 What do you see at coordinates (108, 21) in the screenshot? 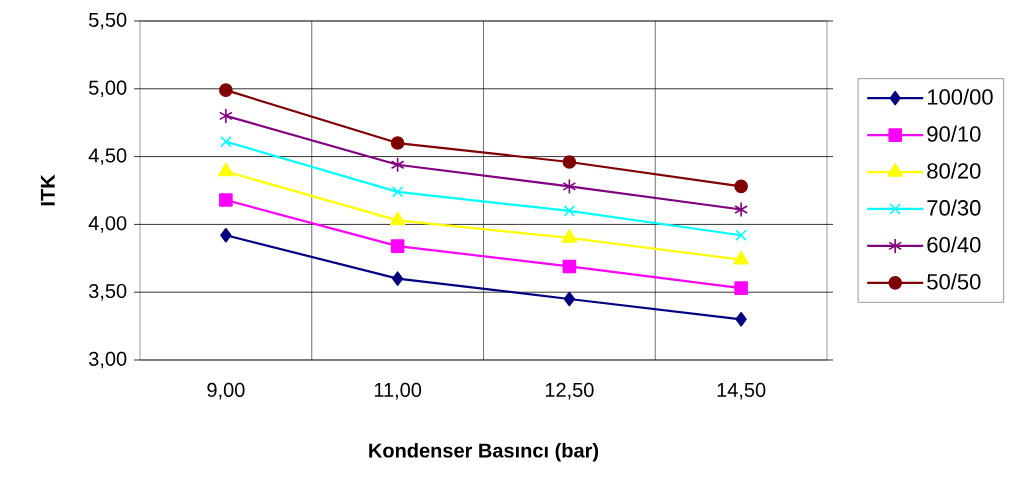
I see `y-tick-label: 5,50` at bounding box center [108, 21].